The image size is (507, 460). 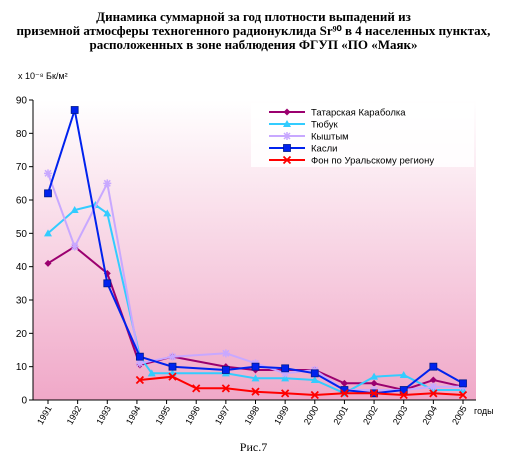 I want to click on y-tick-label: 10, so click(x=22, y=367).